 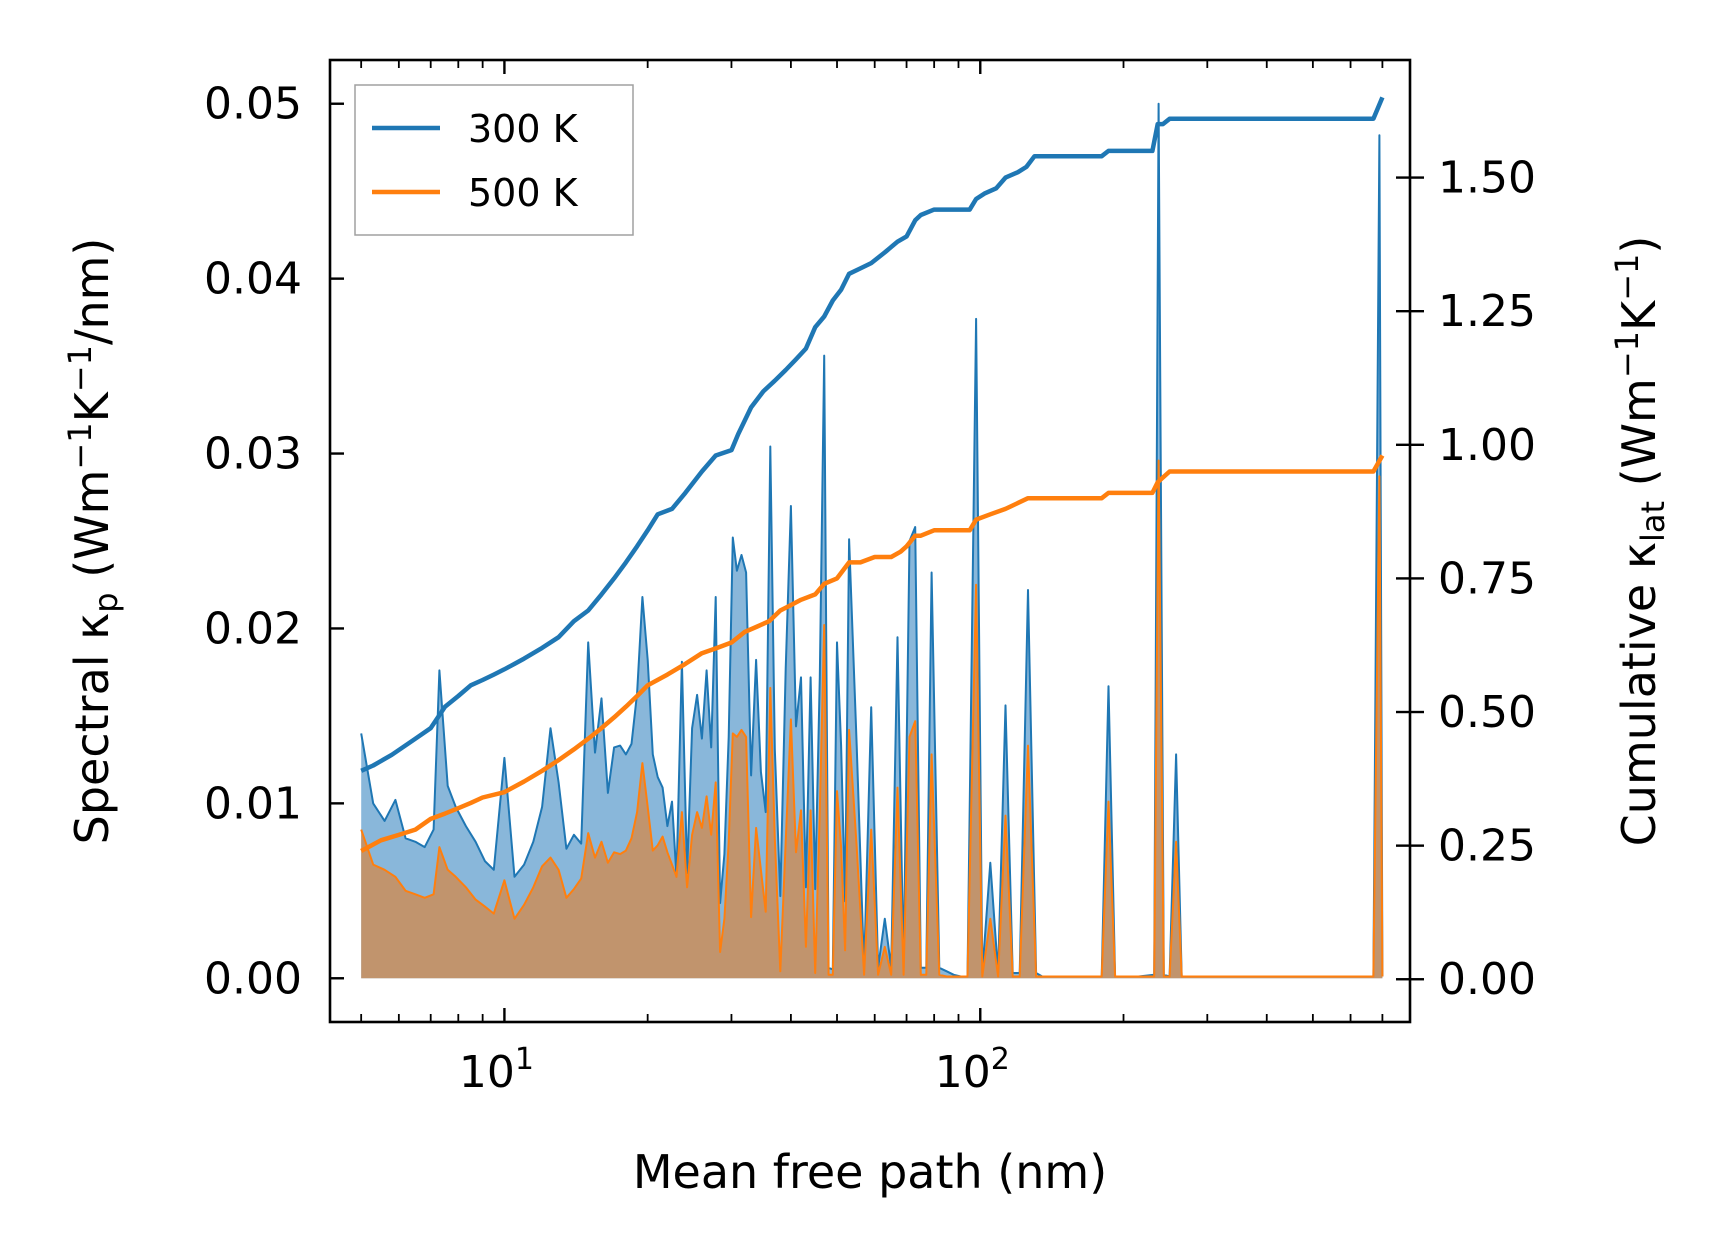 What do you see at coordinates (253, 803) in the screenshot?
I see `left-y-tick-label: 0.01` at bounding box center [253, 803].